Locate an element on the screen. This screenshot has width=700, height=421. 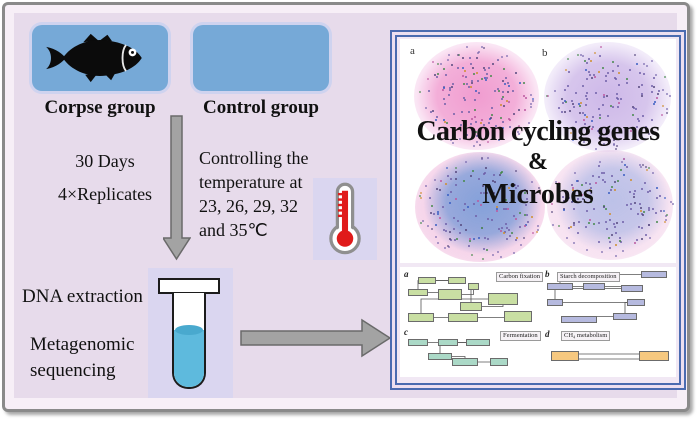
pathway-panel-starch-decomposition: b Starch decomposition is located at coordinates (610, 297).